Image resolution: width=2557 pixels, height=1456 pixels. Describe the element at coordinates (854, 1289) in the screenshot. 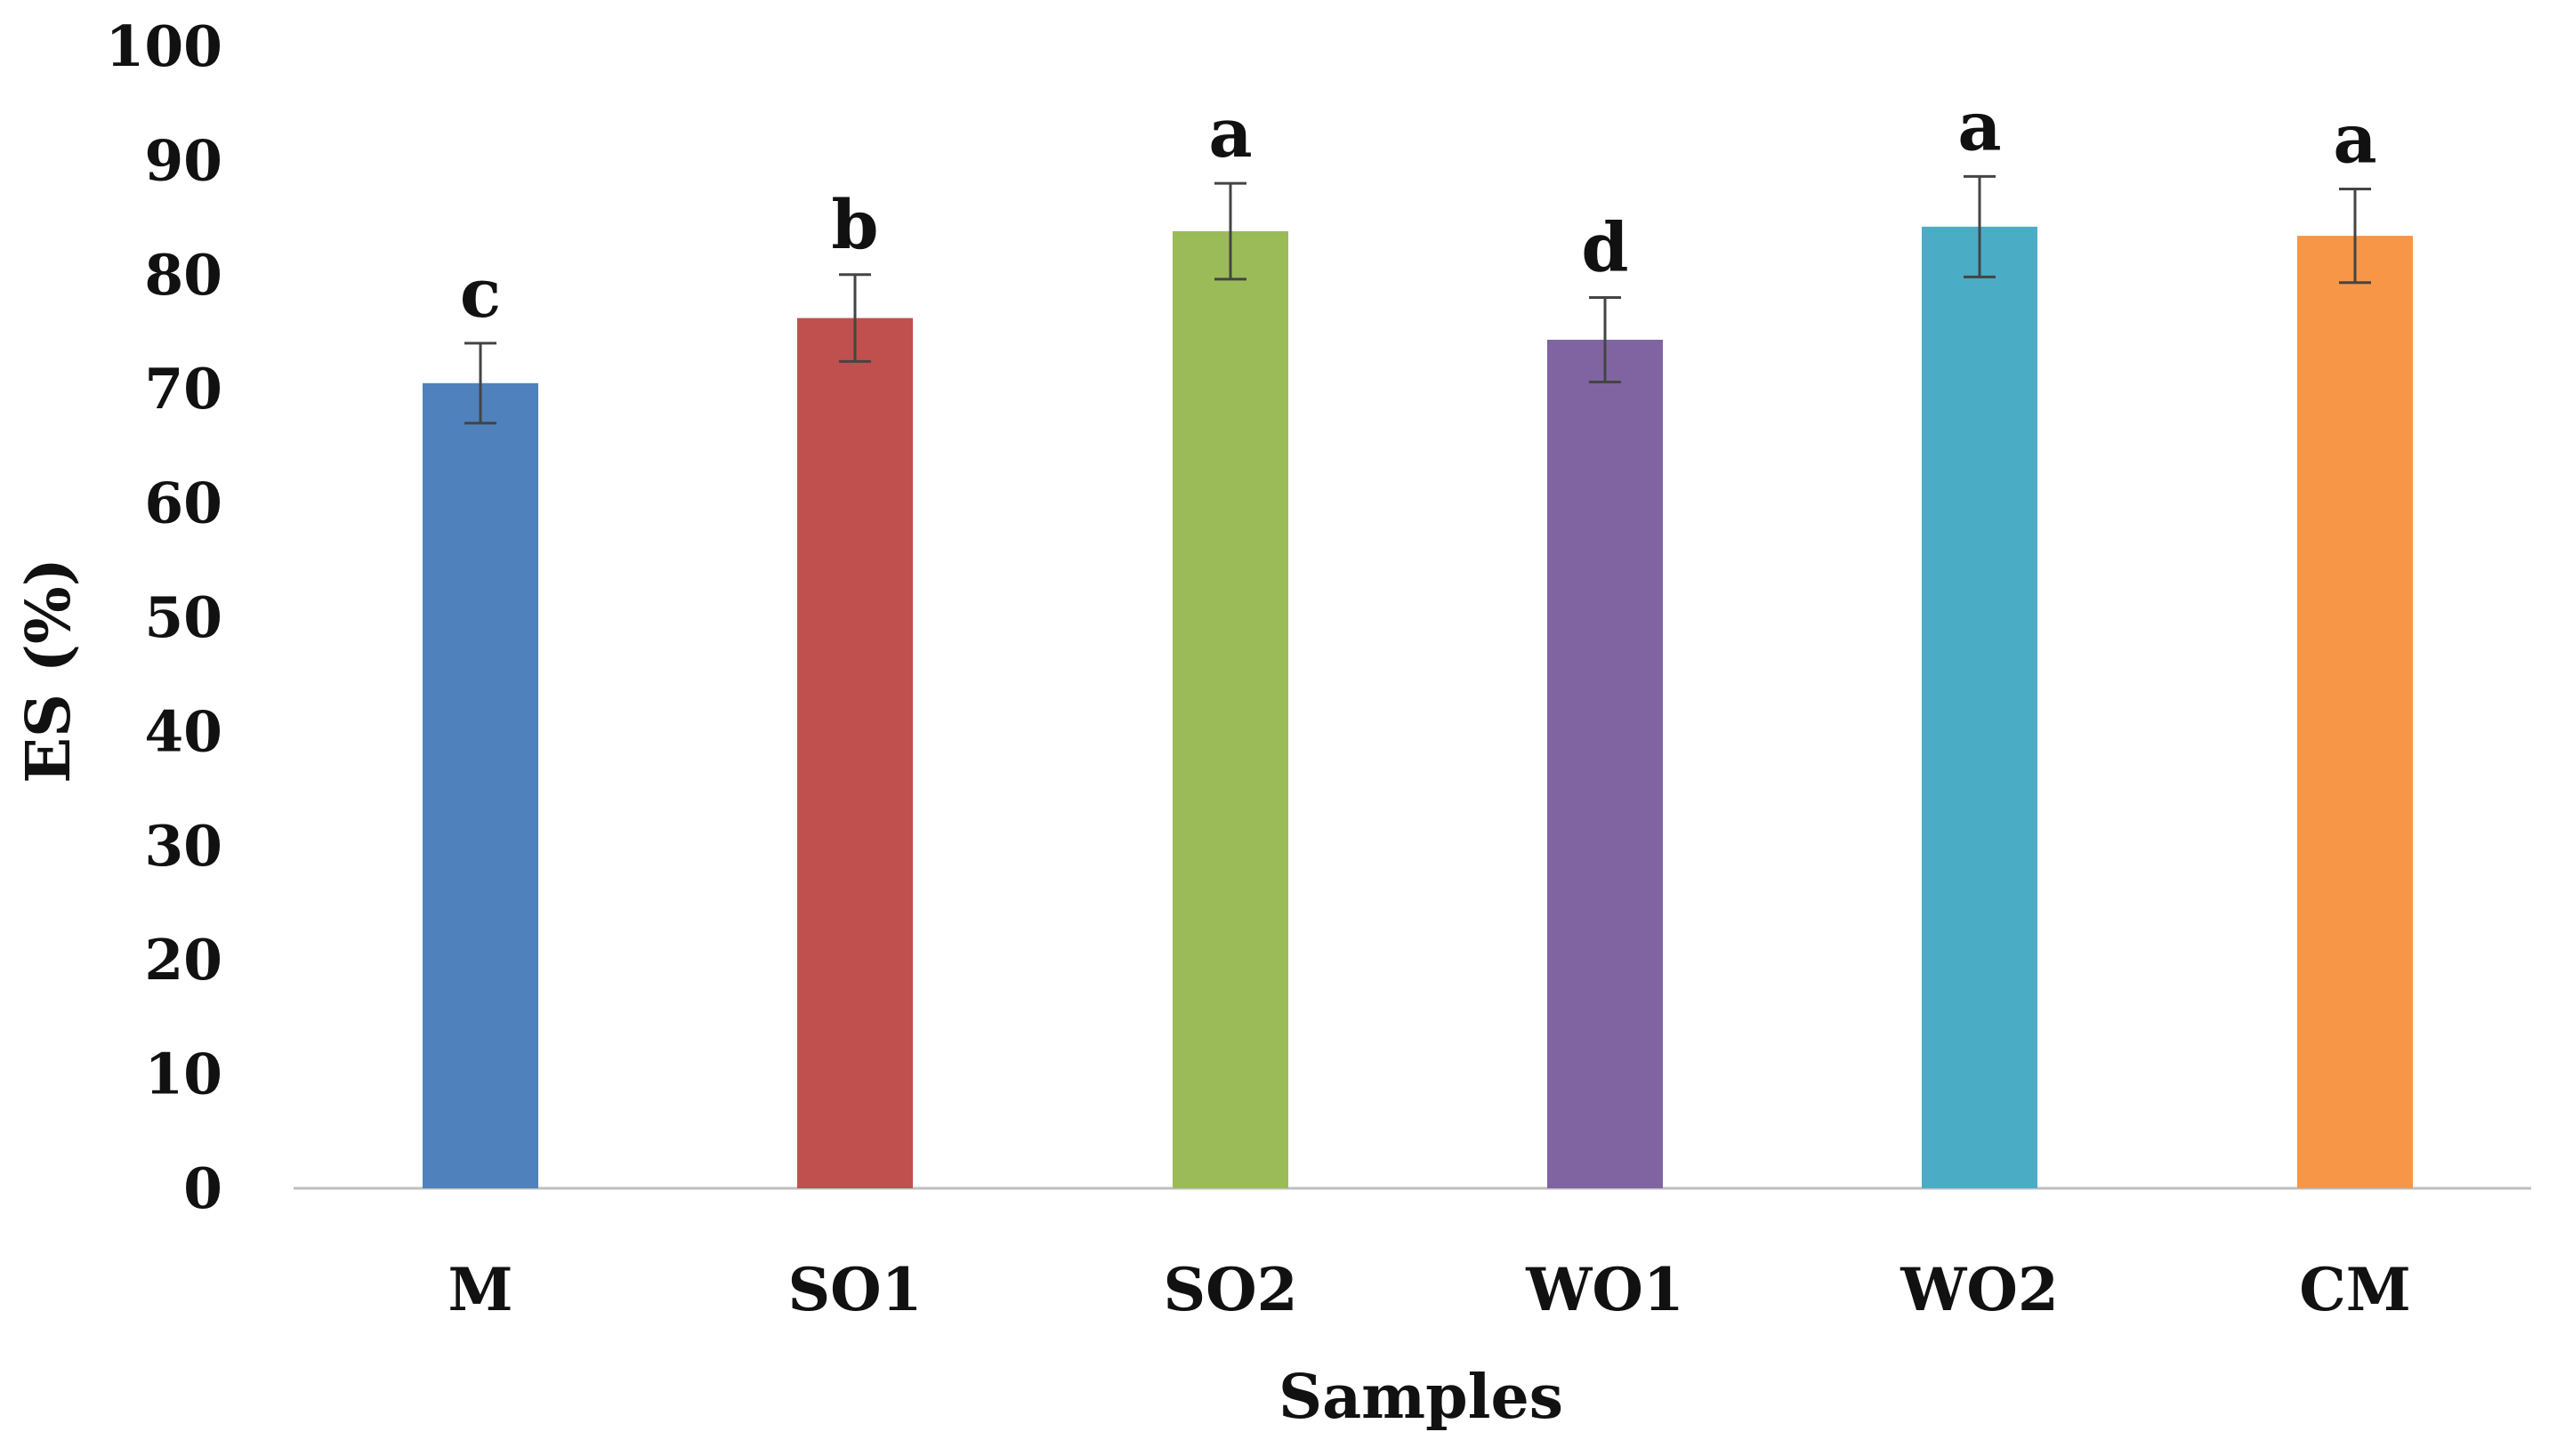

I see `x-tick-label-so1: SO1` at that location.